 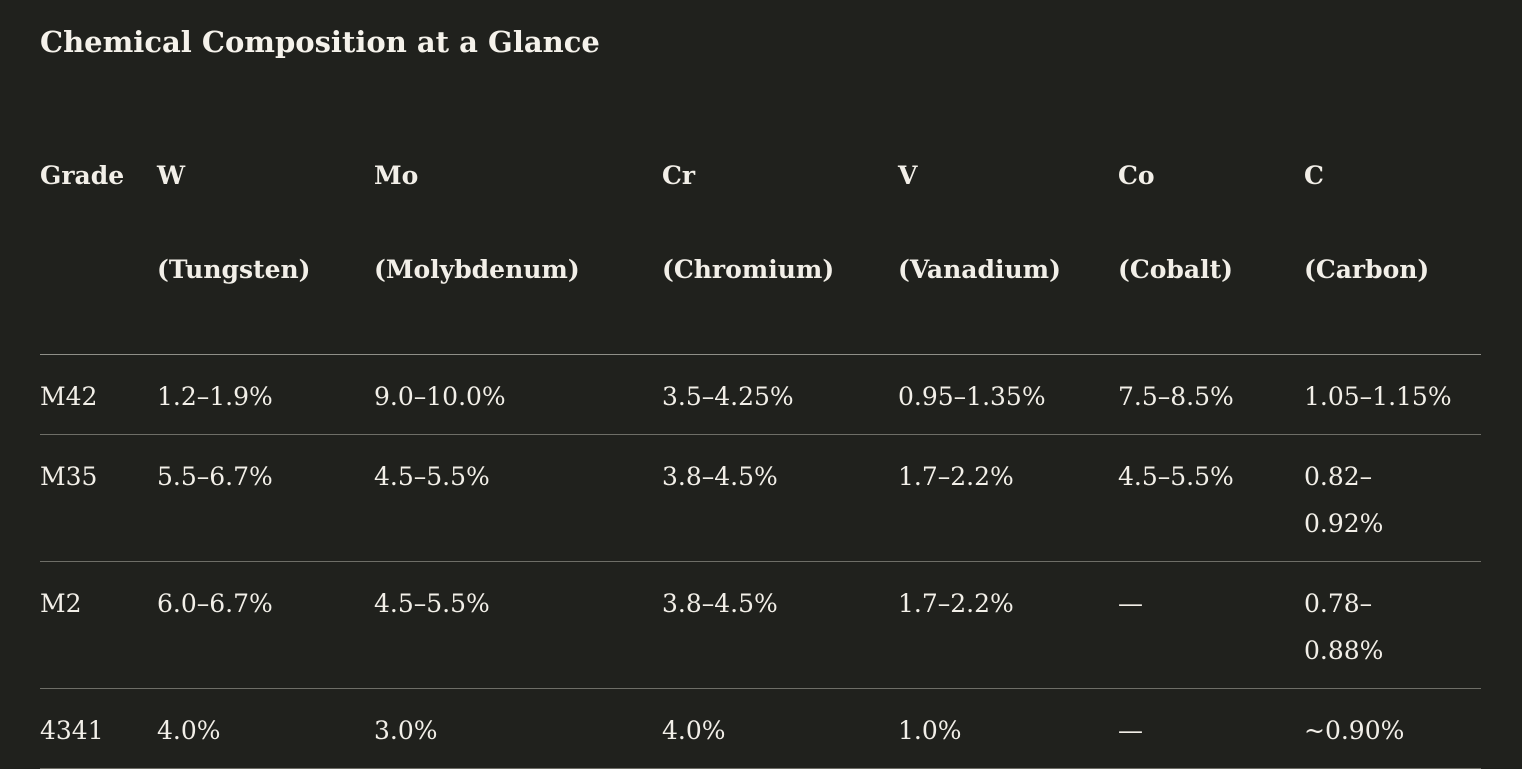 What do you see at coordinates (98, 728) in the screenshot?
I see `grade-cell: 4341` at bounding box center [98, 728].